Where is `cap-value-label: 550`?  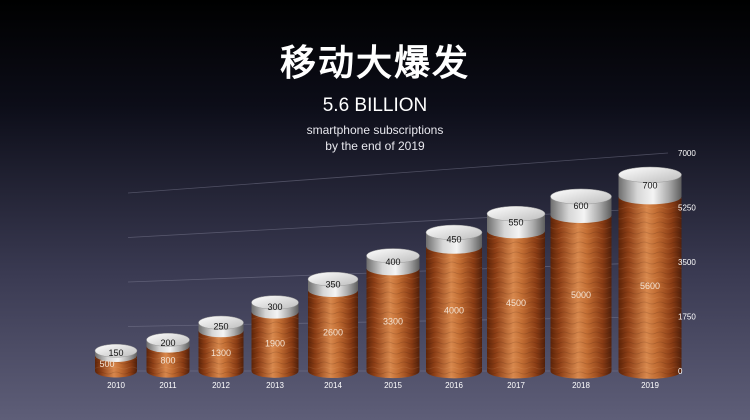
cap-value-label: 550 is located at coordinates (515, 222).